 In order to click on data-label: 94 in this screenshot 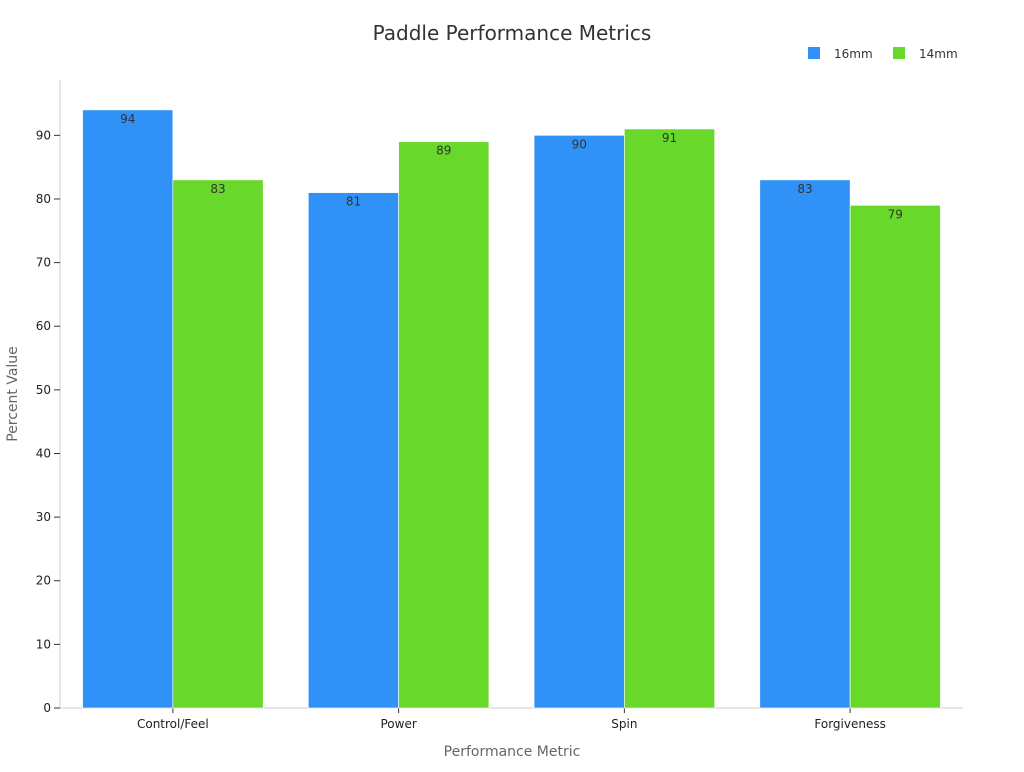, I will do `click(127, 119)`.